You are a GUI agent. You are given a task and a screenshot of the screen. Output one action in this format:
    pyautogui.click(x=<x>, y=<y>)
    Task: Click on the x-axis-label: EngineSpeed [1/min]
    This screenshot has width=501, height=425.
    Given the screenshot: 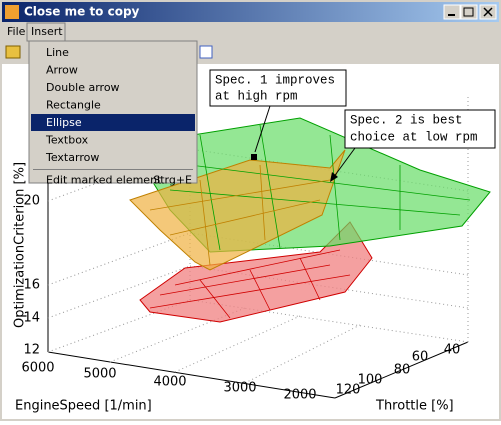 What is the action you would take?
    pyautogui.click(x=83, y=406)
    